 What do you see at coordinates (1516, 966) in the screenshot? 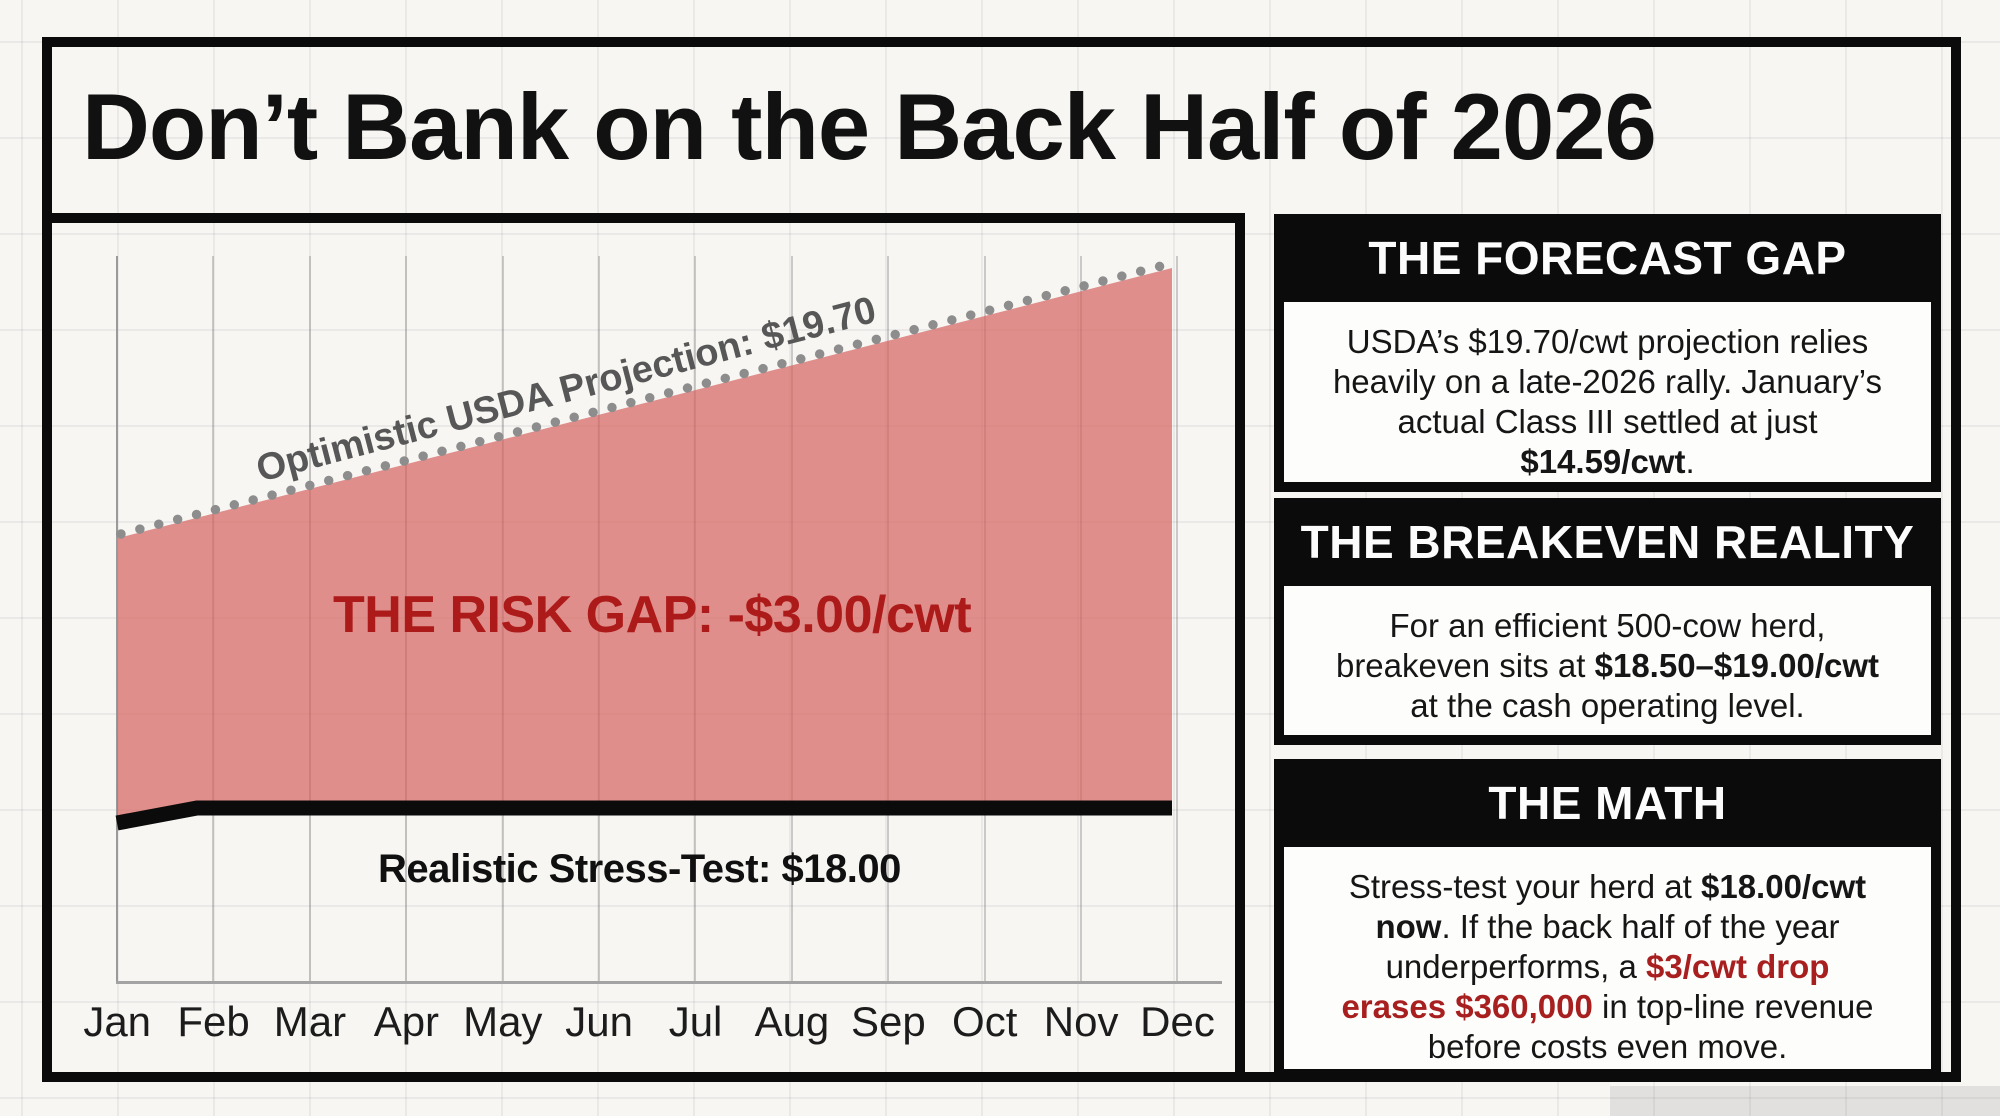
I see `body-text: underperforms, a` at bounding box center [1516, 966].